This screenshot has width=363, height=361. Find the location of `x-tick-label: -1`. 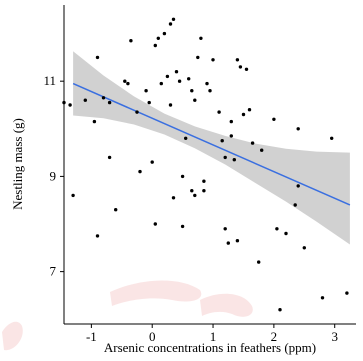

x-tick-label: -1 is located at coordinates (91, 336).